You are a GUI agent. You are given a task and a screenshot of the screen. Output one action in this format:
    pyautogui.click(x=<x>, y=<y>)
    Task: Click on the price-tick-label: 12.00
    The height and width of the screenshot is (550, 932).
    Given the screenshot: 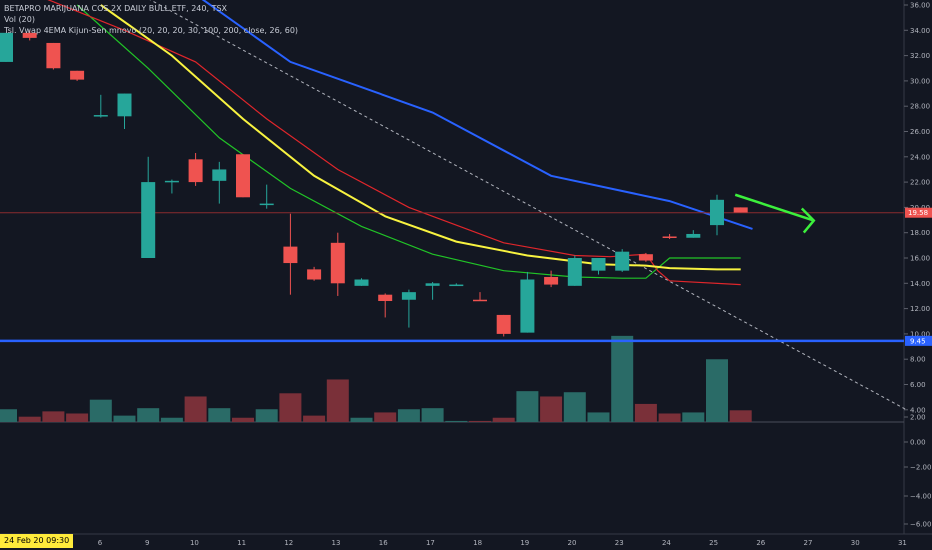 What is the action you would take?
    pyautogui.click(x=920, y=309)
    